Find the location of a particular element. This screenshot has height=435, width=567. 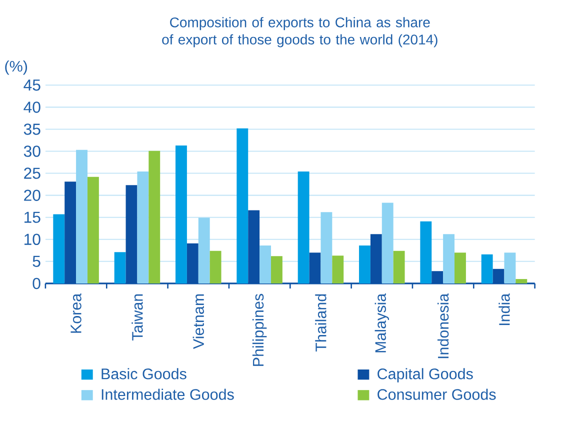

y-axis-title: (%) is located at coordinates (16, 67).